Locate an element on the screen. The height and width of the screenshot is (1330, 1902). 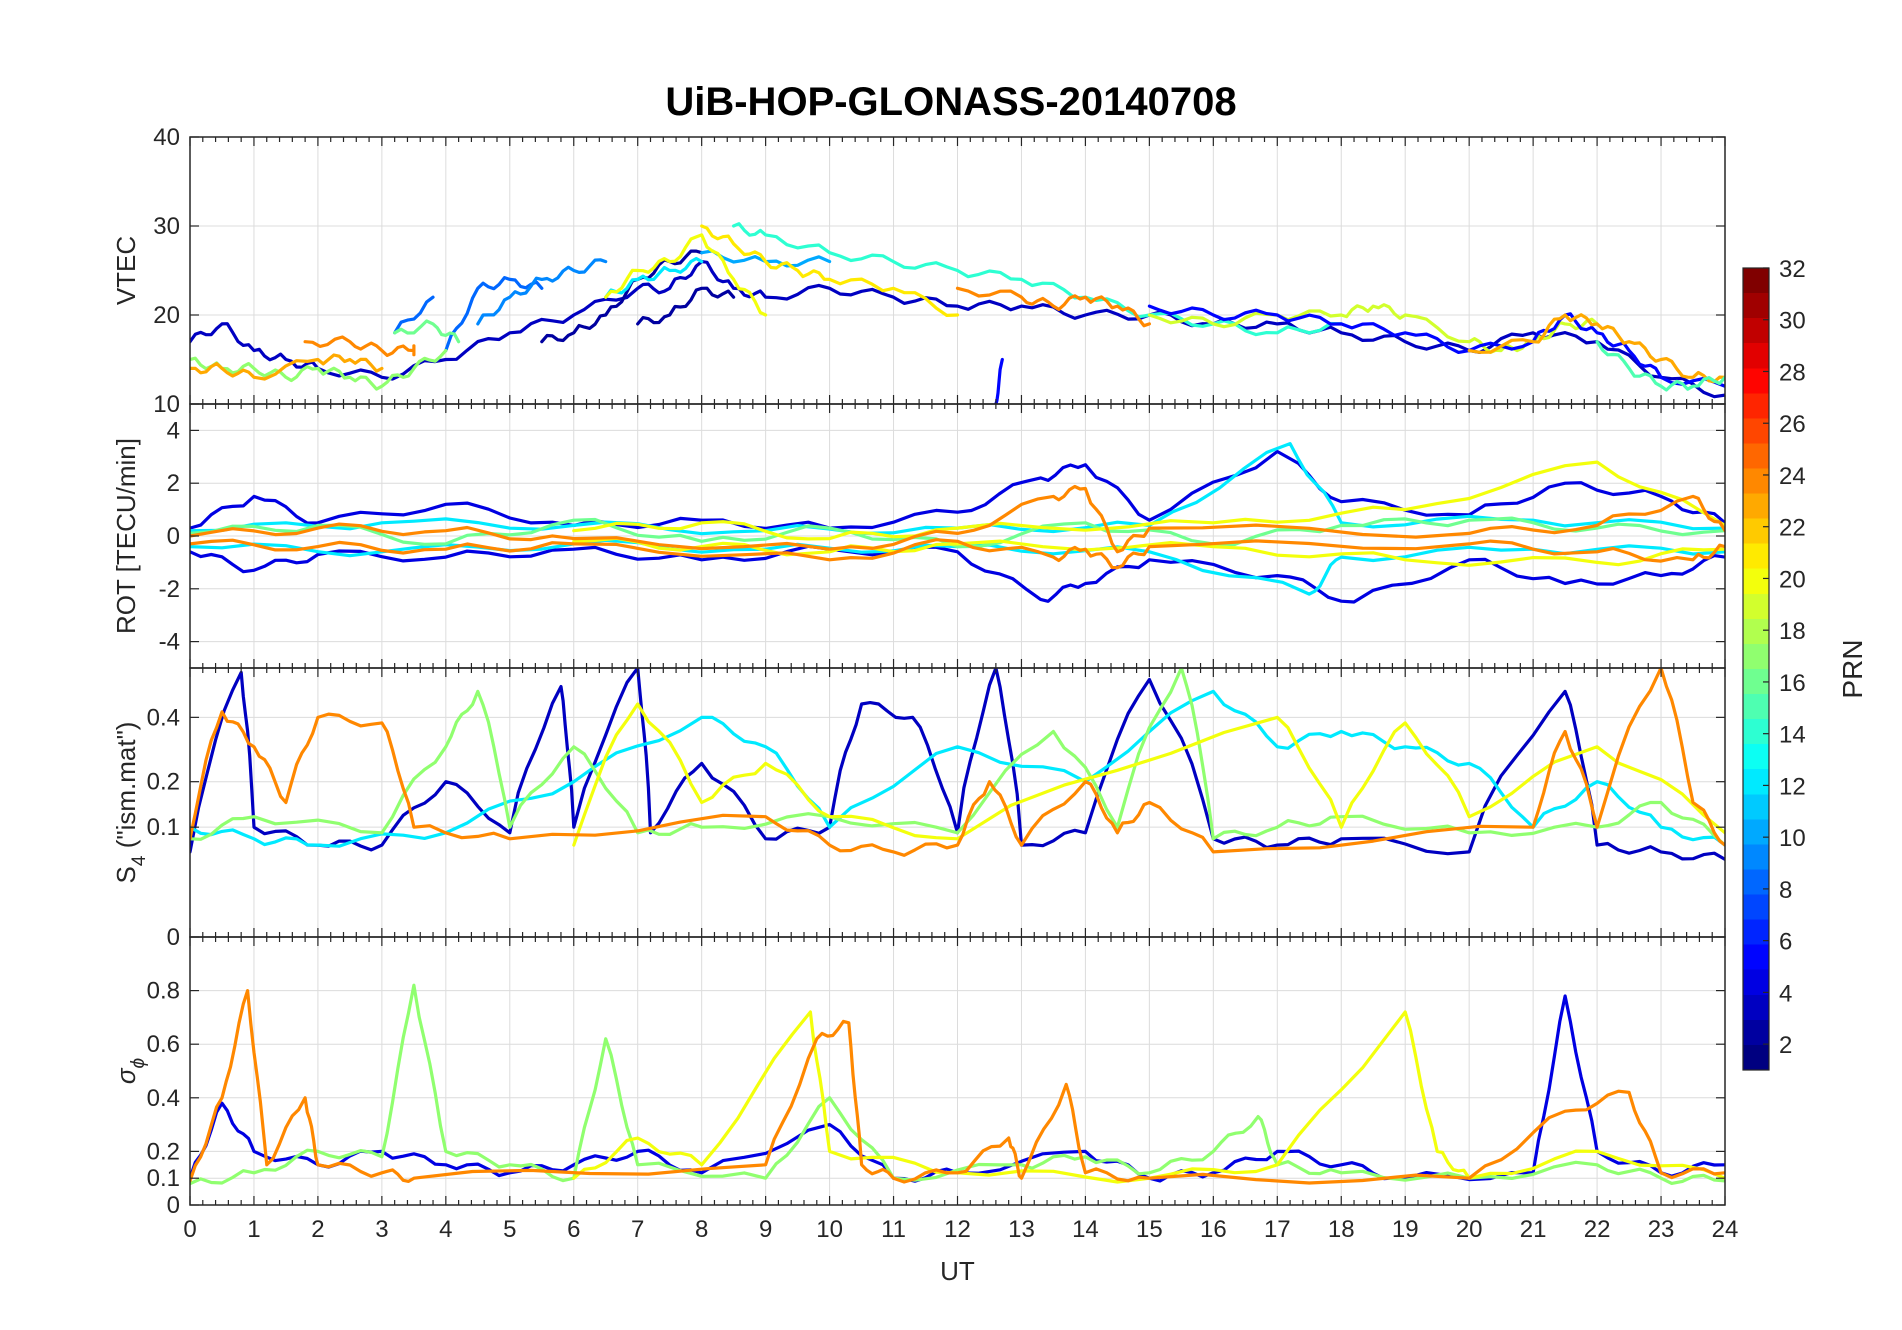
x-tick-label: 0 is located at coordinates (189, 1229).